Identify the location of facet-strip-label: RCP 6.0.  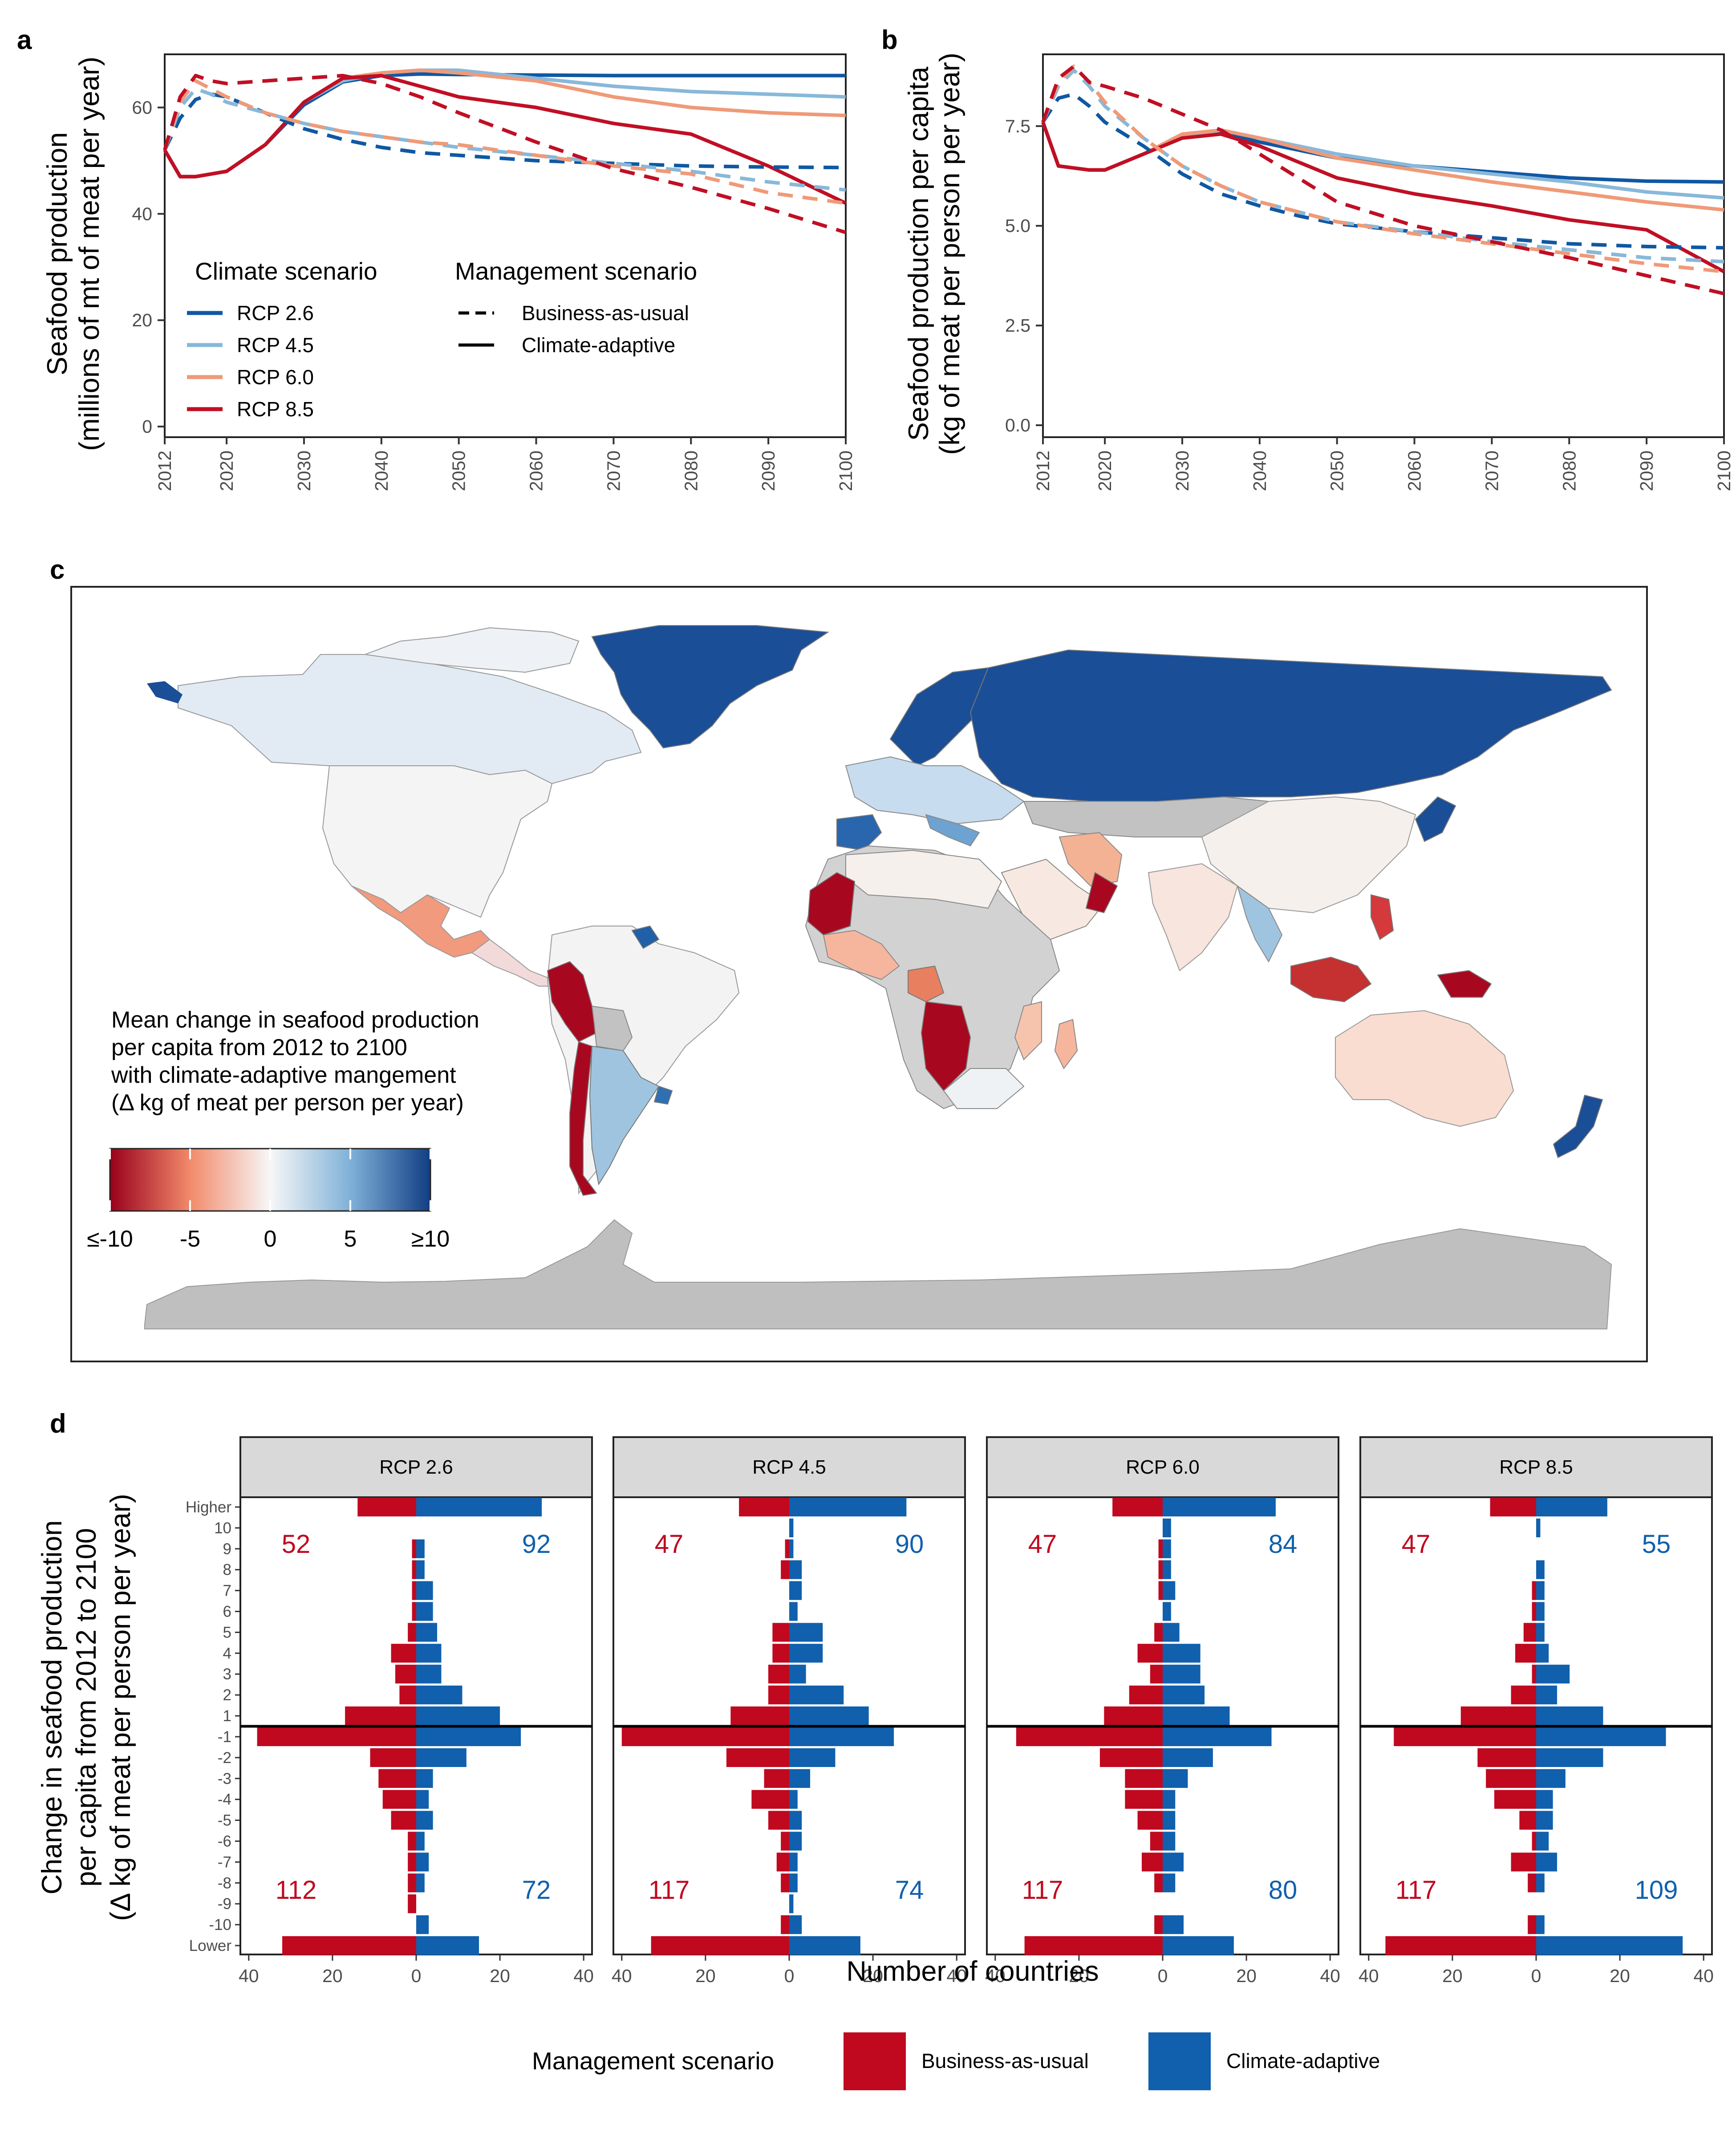
(1163, 1467).